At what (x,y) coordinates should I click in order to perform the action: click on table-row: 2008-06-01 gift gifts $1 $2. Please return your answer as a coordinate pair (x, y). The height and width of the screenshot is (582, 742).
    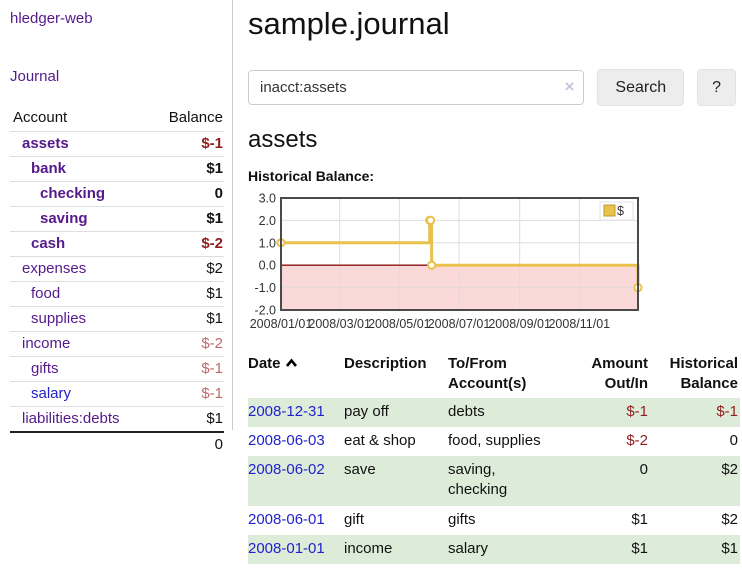
    Looking at the image, I should click on (494, 520).